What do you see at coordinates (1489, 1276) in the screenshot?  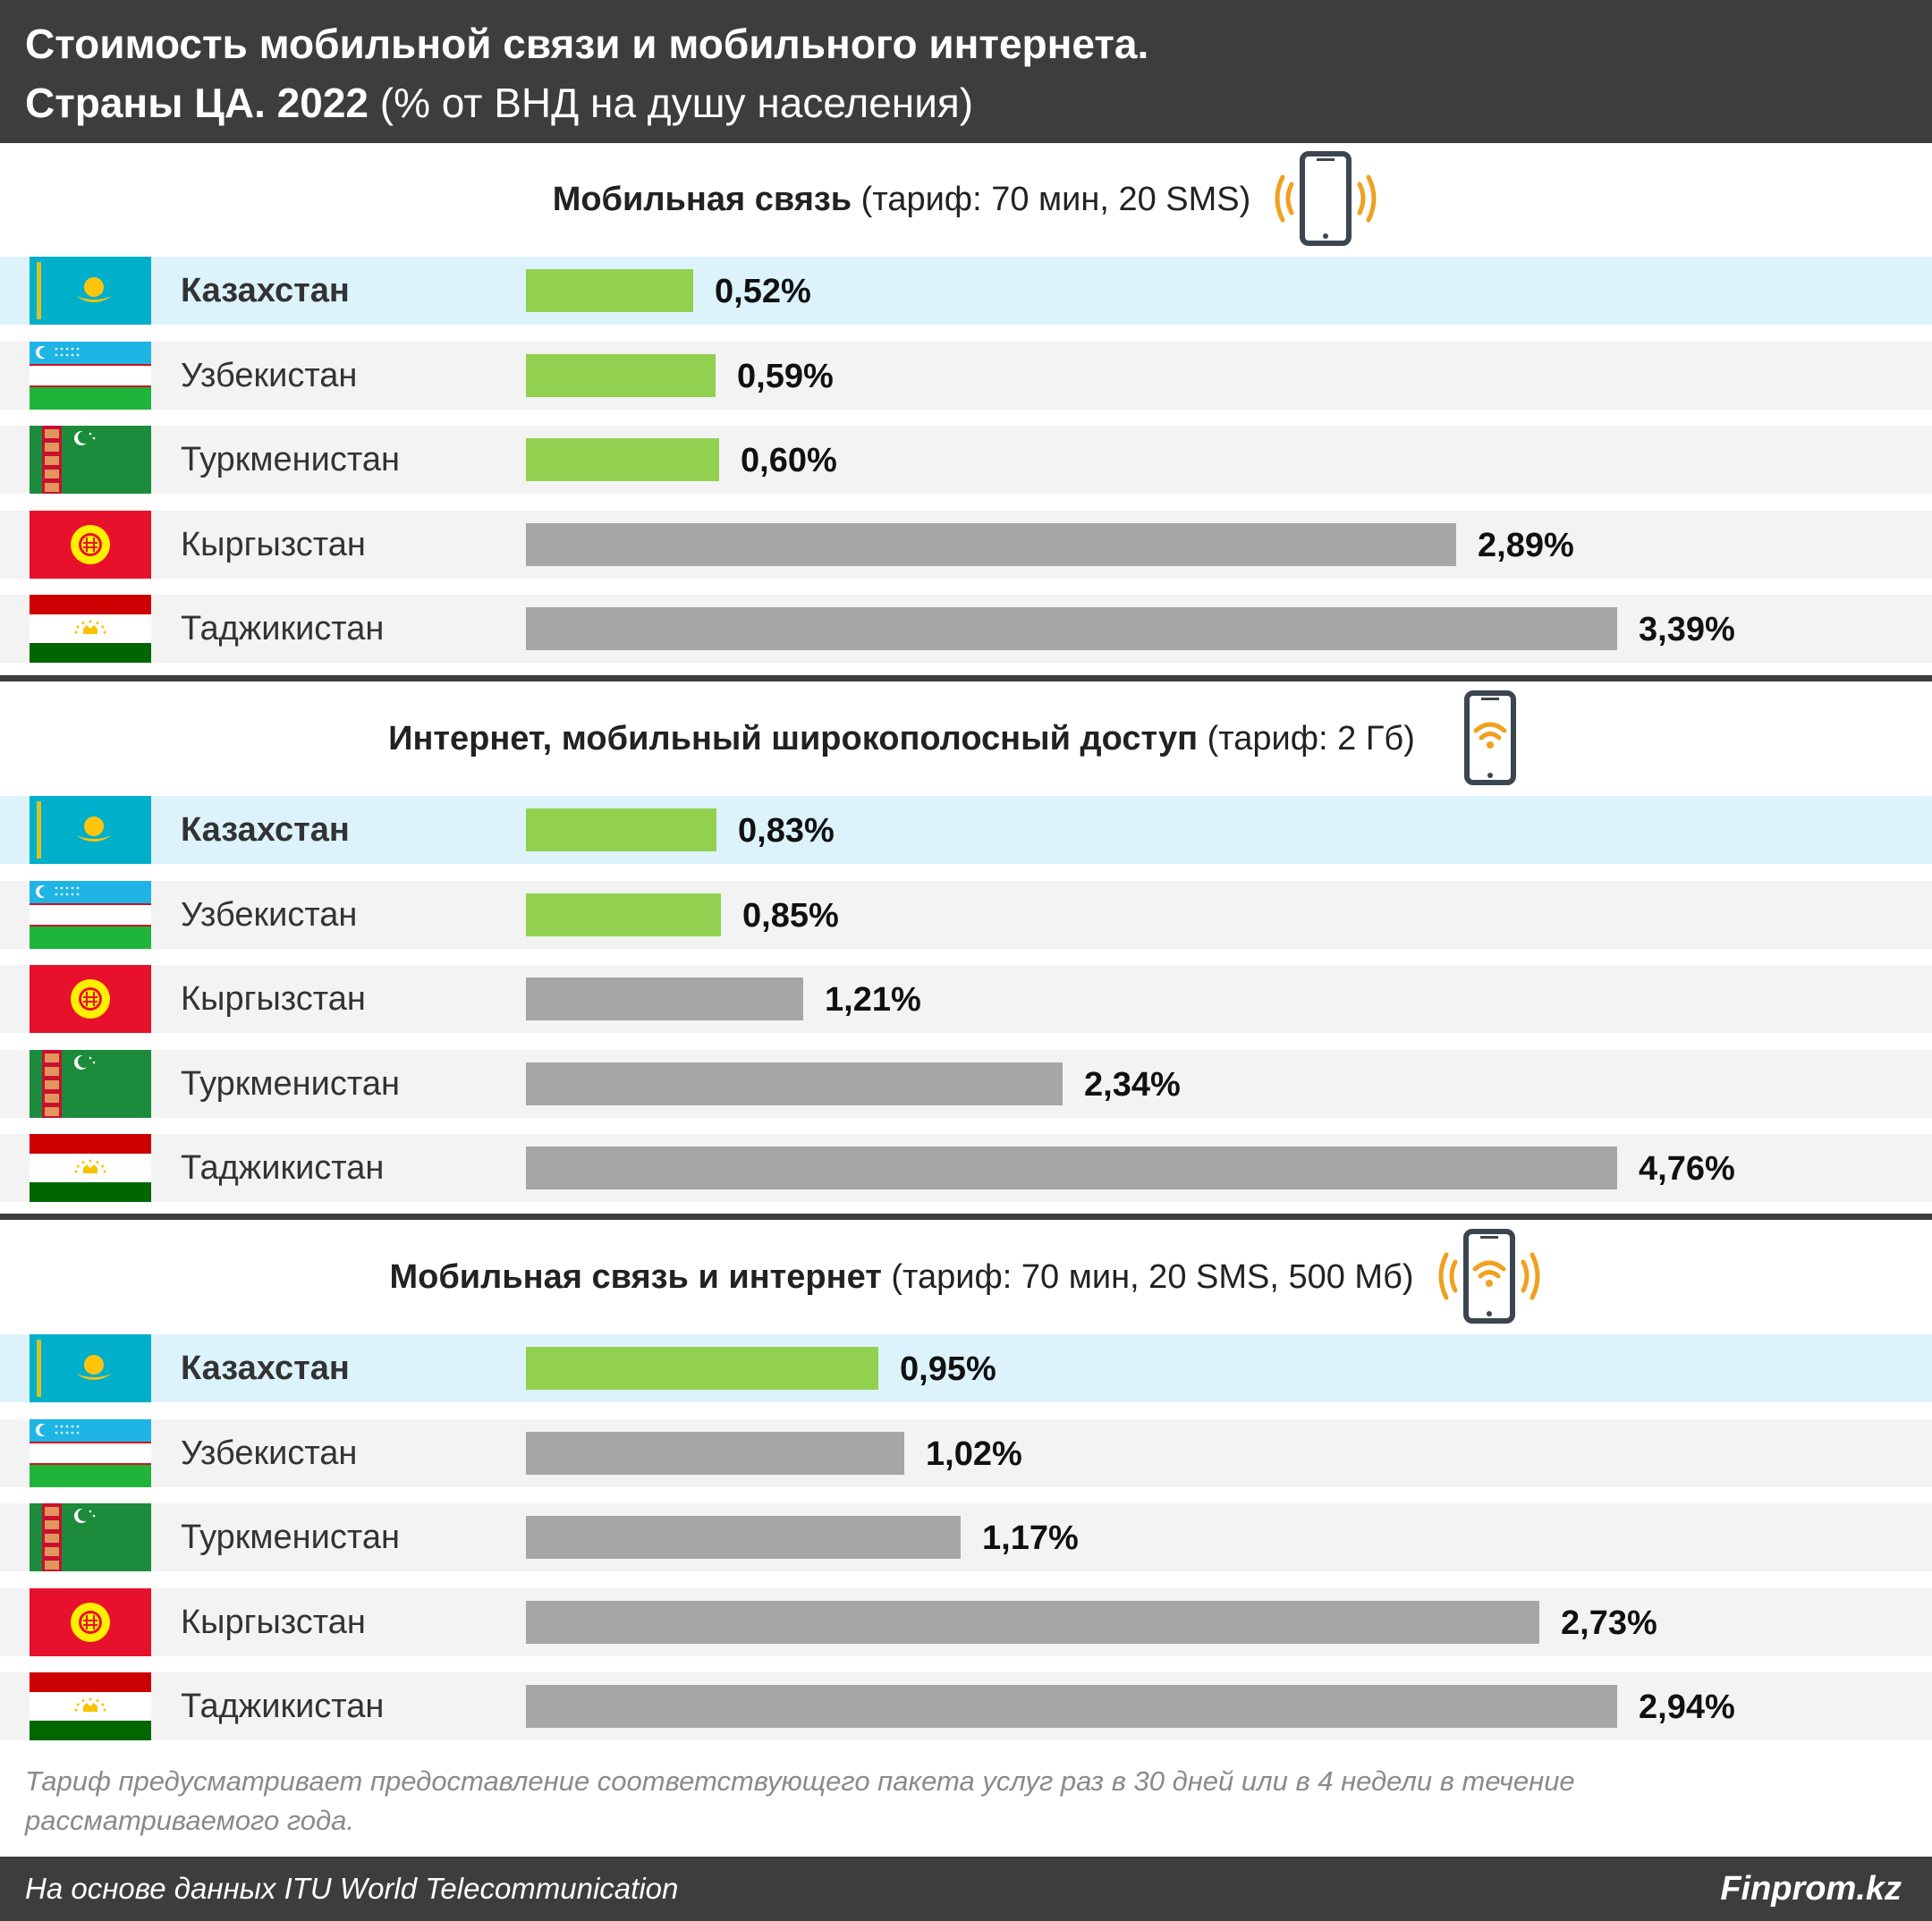 I see `phone-wifi-signal-icon` at bounding box center [1489, 1276].